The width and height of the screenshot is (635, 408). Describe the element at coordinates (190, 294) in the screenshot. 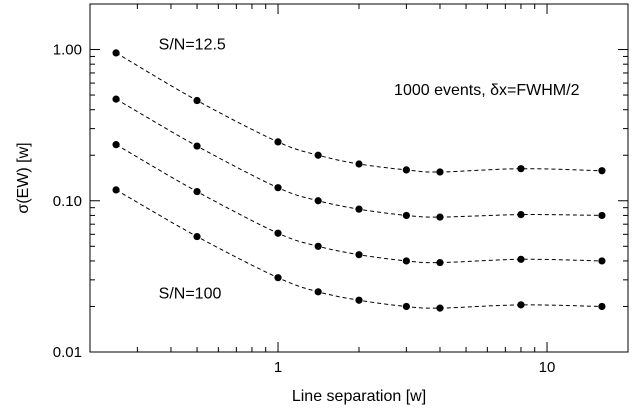

I see `annotation: S/N=100` at that location.